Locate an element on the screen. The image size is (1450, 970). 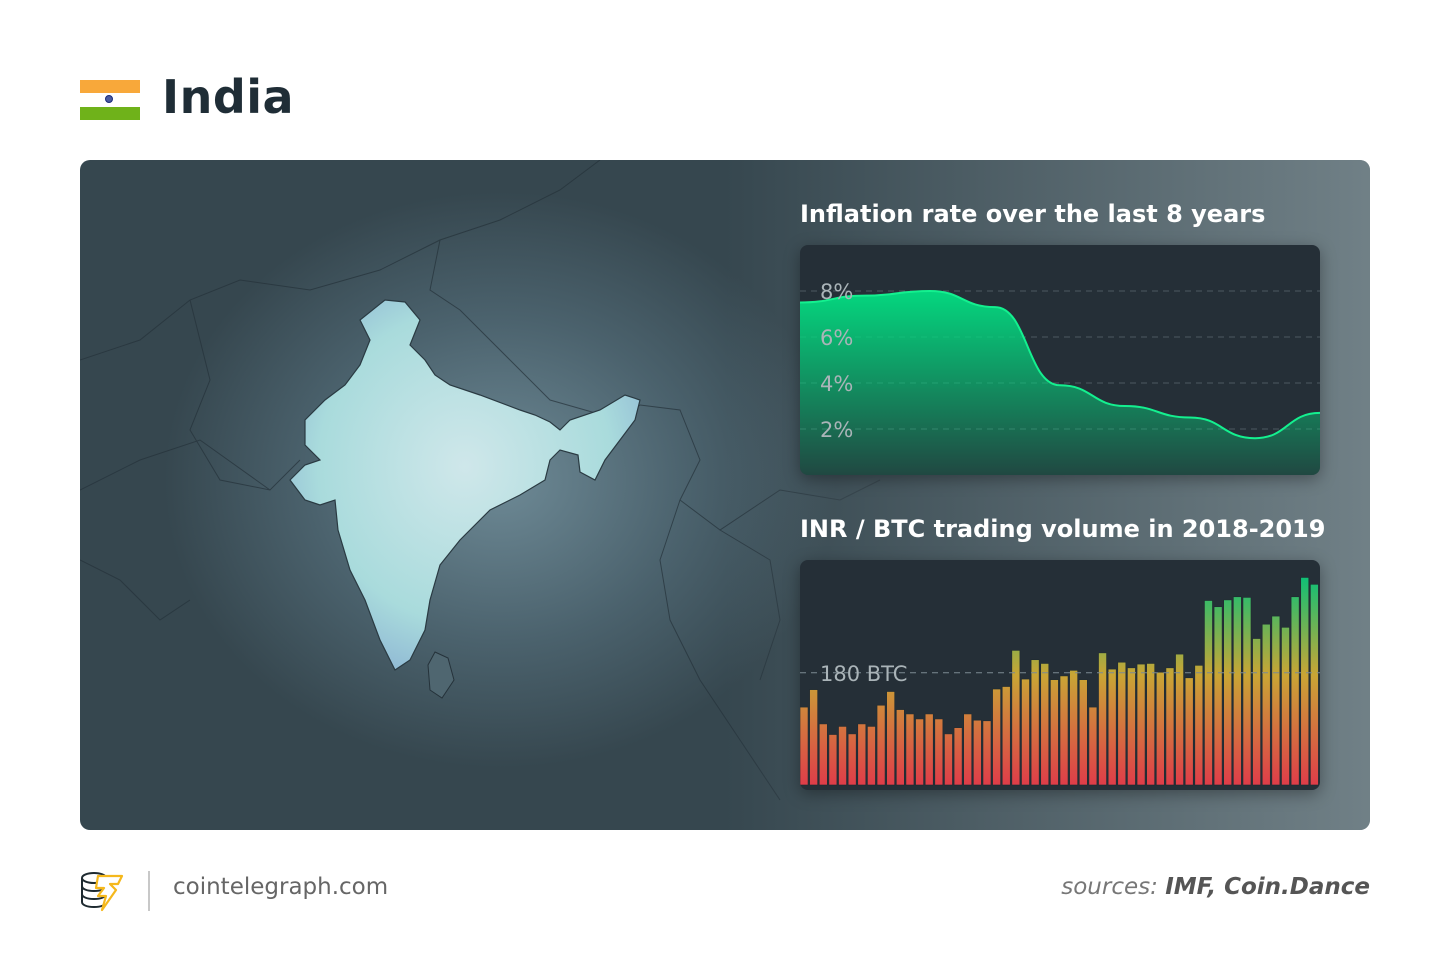
site-link: cointelegraph.com is located at coordinates (281, 887).